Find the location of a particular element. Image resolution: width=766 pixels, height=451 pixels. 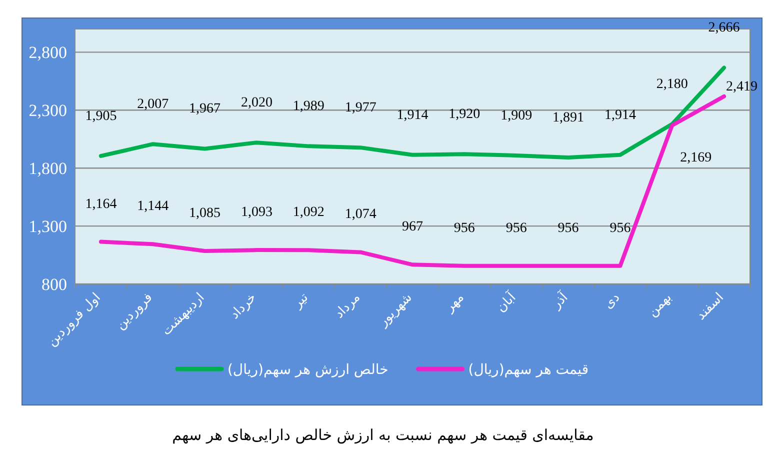

data-label: 1,905 is located at coordinates (101, 116).